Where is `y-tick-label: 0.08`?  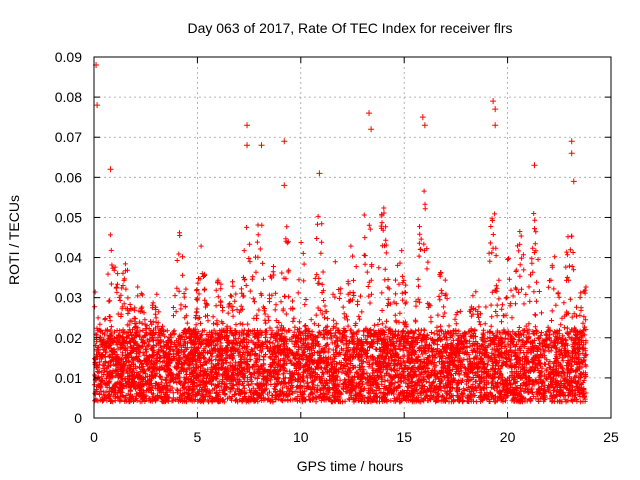 y-tick-label: 0.08 is located at coordinates (68, 97).